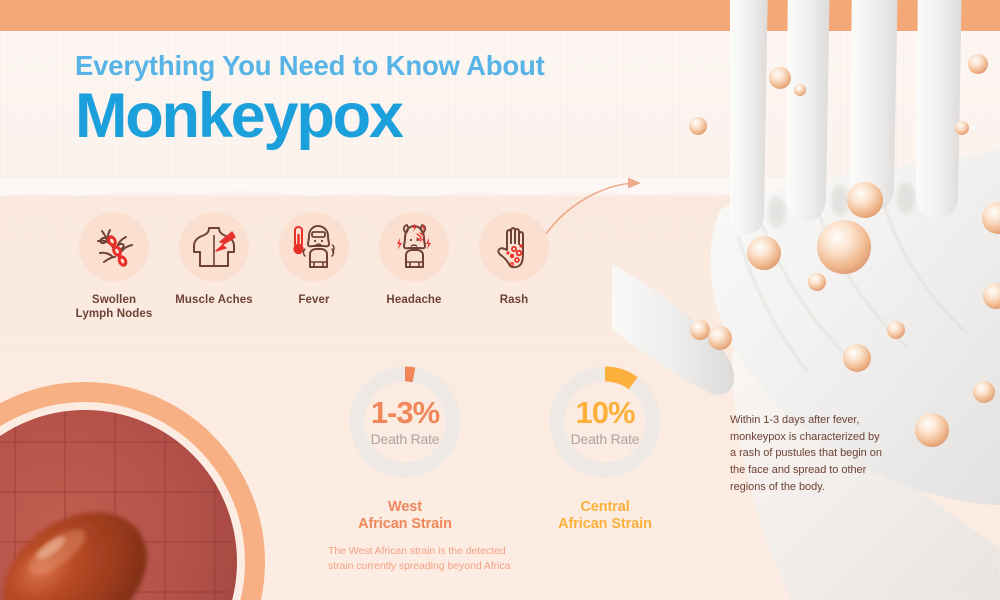  Describe the element at coordinates (405, 524) in the screenshot. I see `strain-west-line2: African Strain` at that location.